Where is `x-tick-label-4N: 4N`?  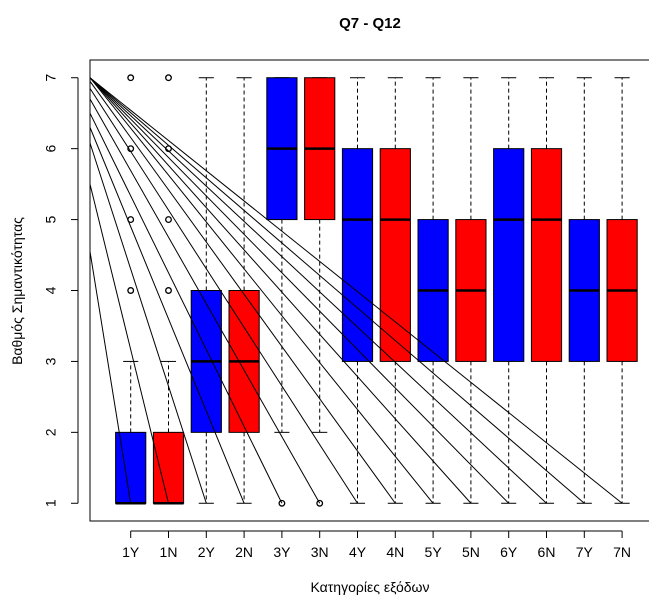
x-tick-label-4N: 4N is located at coordinates (395, 552).